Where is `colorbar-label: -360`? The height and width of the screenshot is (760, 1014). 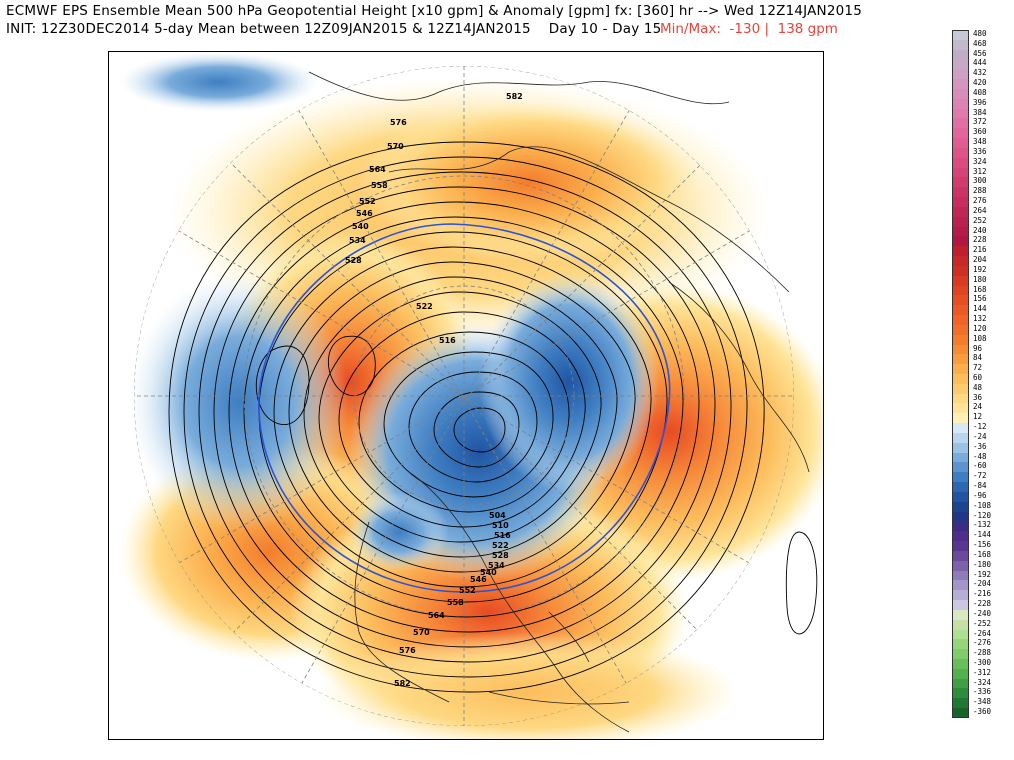
colorbar-label: -360 is located at coordinates (982, 712).